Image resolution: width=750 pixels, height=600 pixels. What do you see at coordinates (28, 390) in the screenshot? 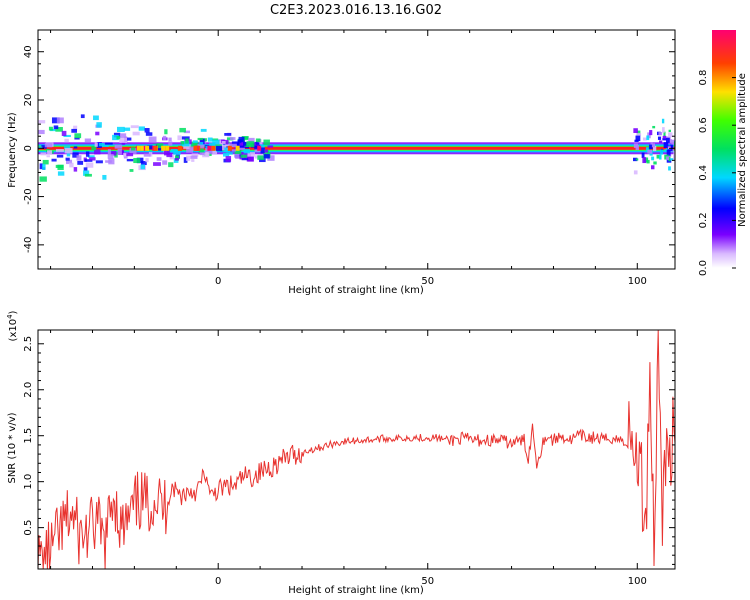
I see `snr-y-tick-label: 2.0` at bounding box center [28, 390].